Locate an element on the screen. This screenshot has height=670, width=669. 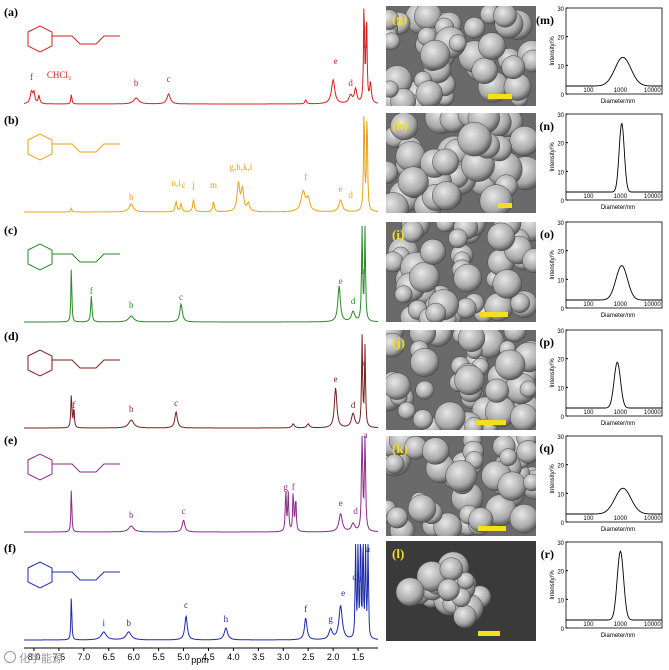
sem-panel-label: (g) is located at coordinates (400, 18).